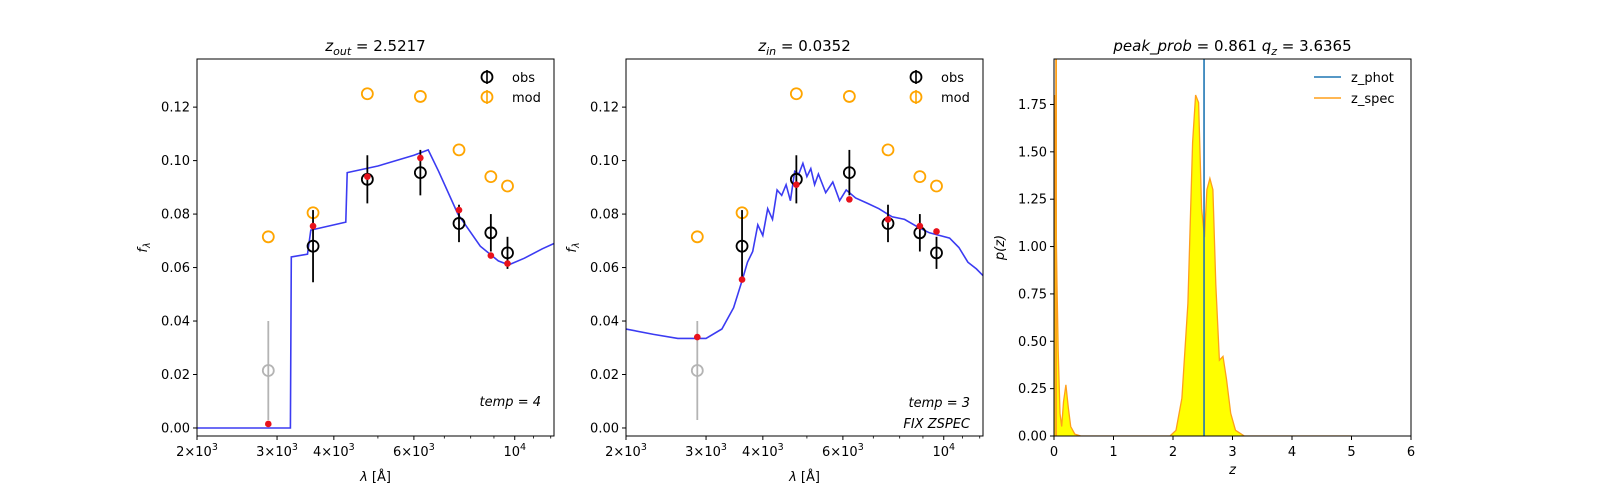 This screenshot has width=1600, height=500. Describe the element at coordinates (1173, 452) in the screenshot. I see `x-tick-label: 2` at that location.